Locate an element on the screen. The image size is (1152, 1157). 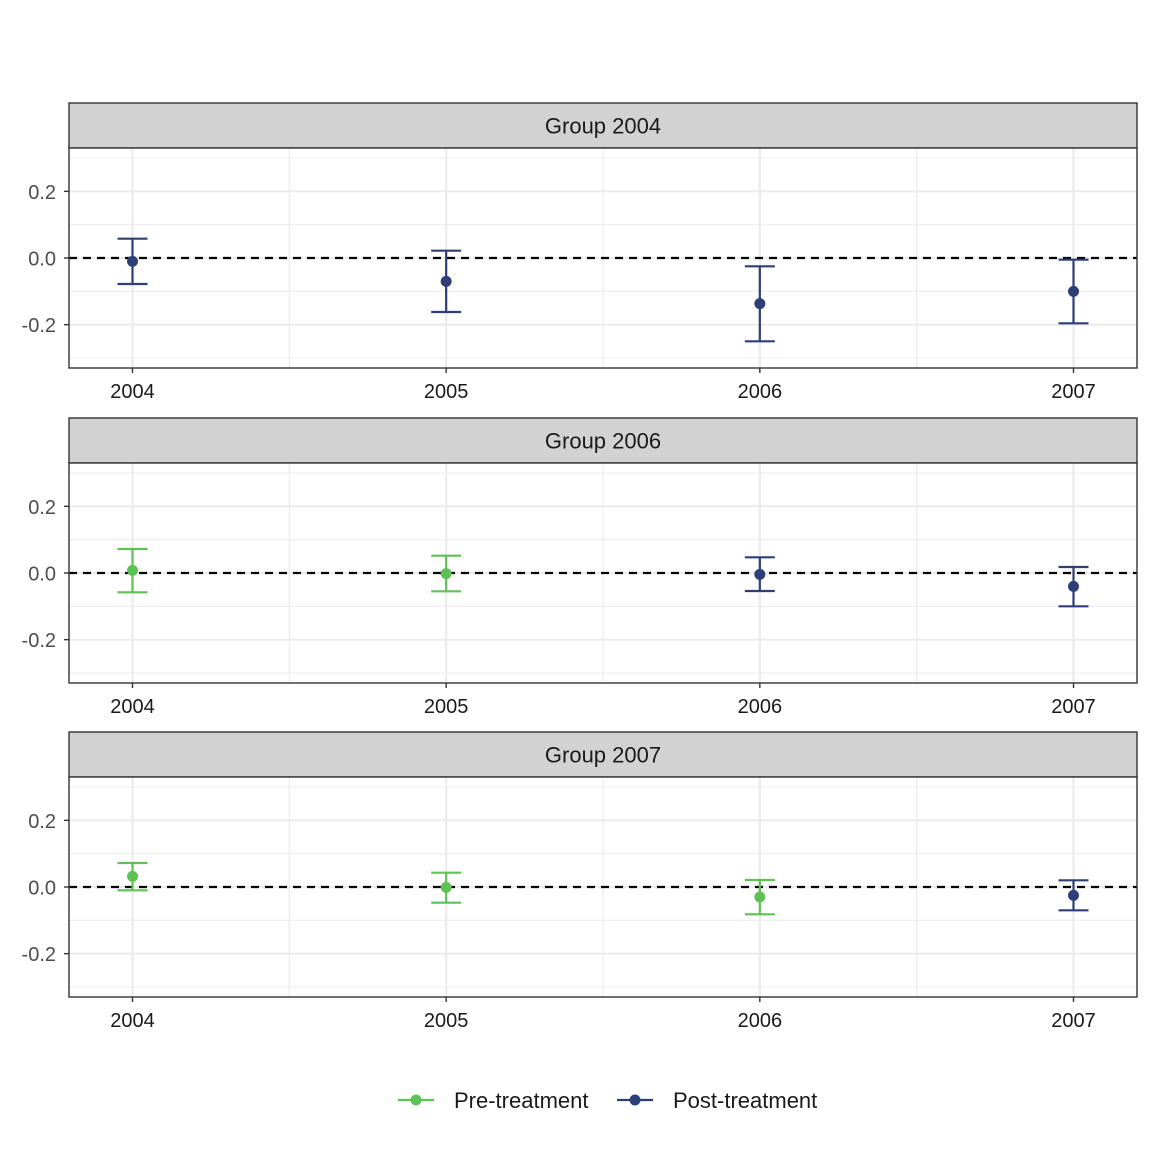
legend-pre-key-point is located at coordinates (416, 1100).